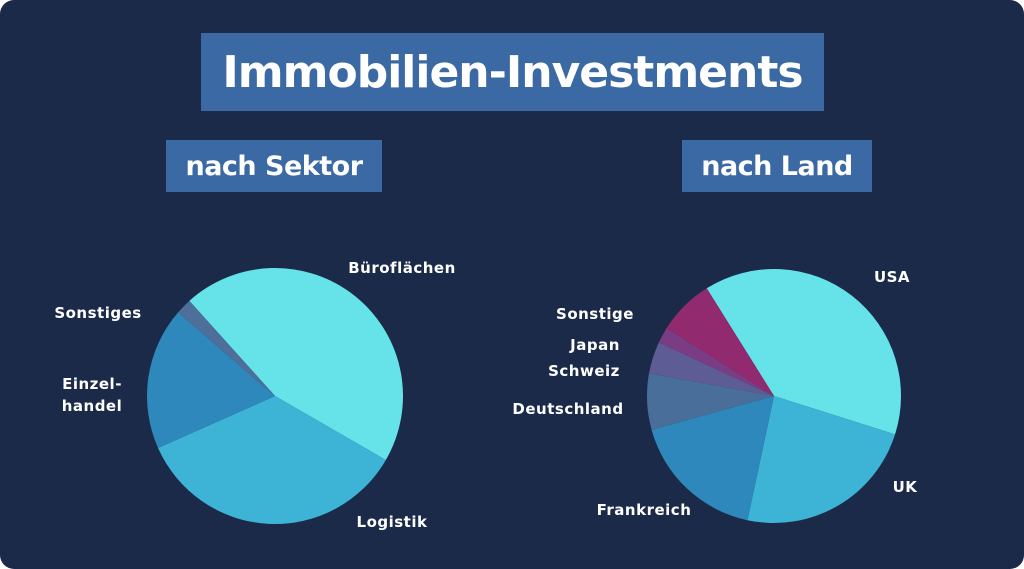 The height and width of the screenshot is (569, 1024). Describe the element at coordinates (584, 371) in the screenshot. I see `slice-label-schweiz: Schweiz` at that location.